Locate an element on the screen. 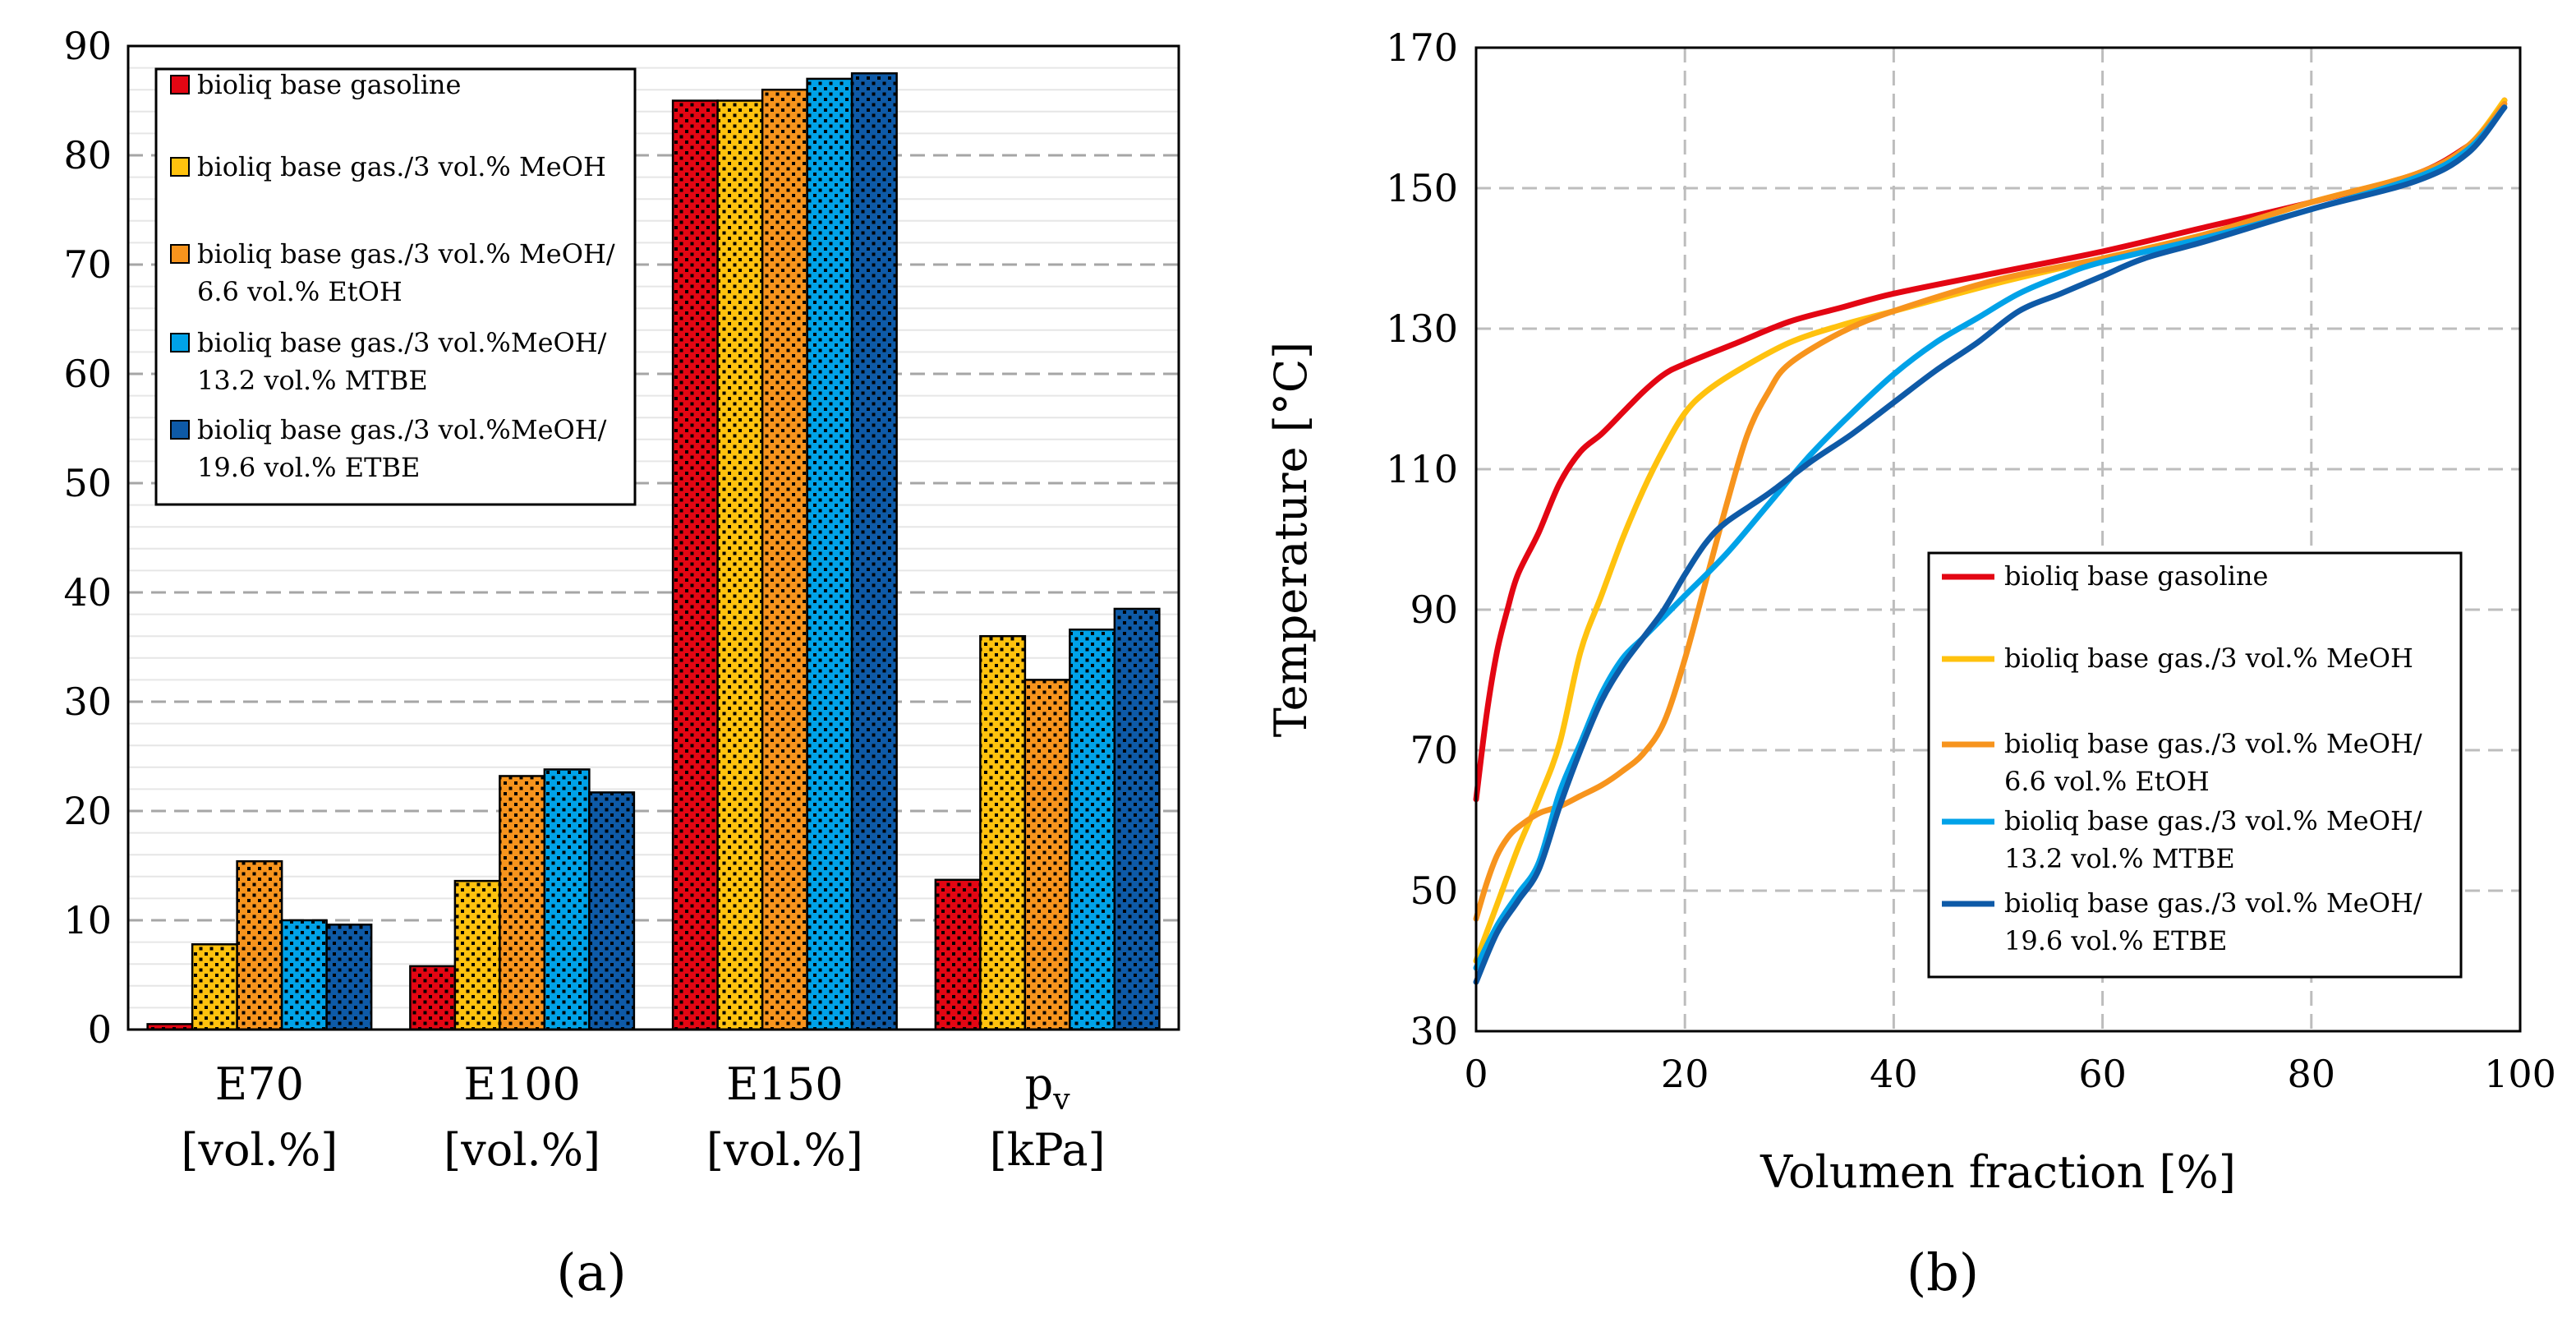 This screenshot has width=2576, height=1327. category-label: E70 is located at coordinates (259, 1084).